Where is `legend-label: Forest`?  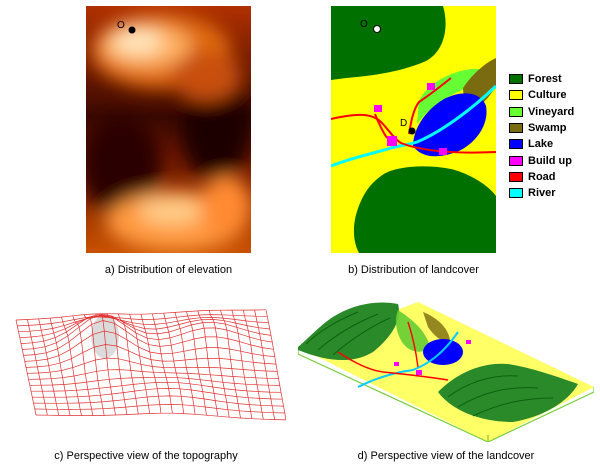 legend-label: Forest is located at coordinates (545, 79).